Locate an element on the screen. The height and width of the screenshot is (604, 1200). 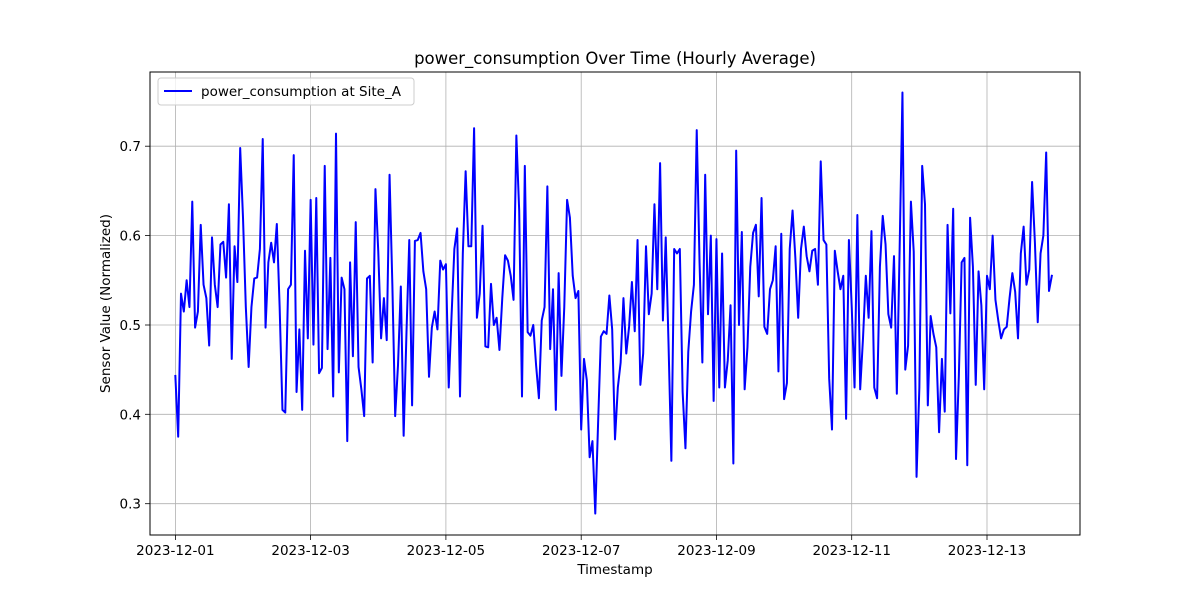
y-tick-label: 0.3 is located at coordinates (130, 505).